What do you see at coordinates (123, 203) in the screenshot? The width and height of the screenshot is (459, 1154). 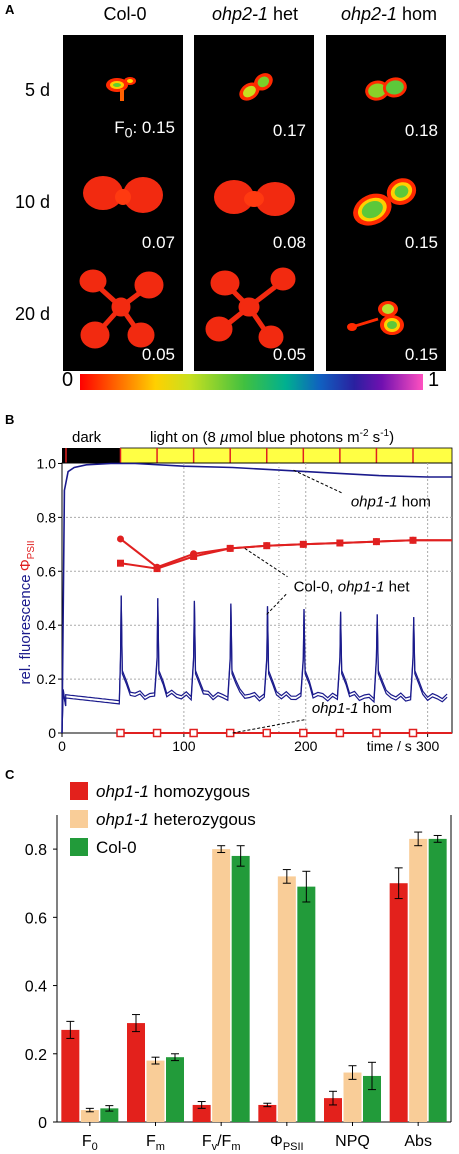 I see `plant-image-col0-10d: 0.07` at bounding box center [123, 203].